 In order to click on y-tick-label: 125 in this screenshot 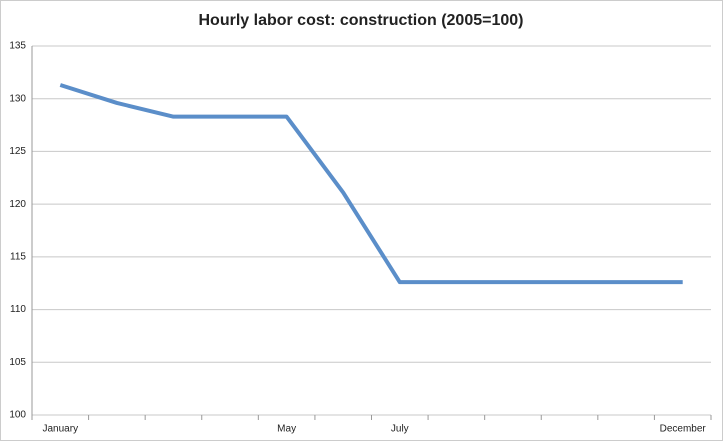, I will do `click(17, 151)`.